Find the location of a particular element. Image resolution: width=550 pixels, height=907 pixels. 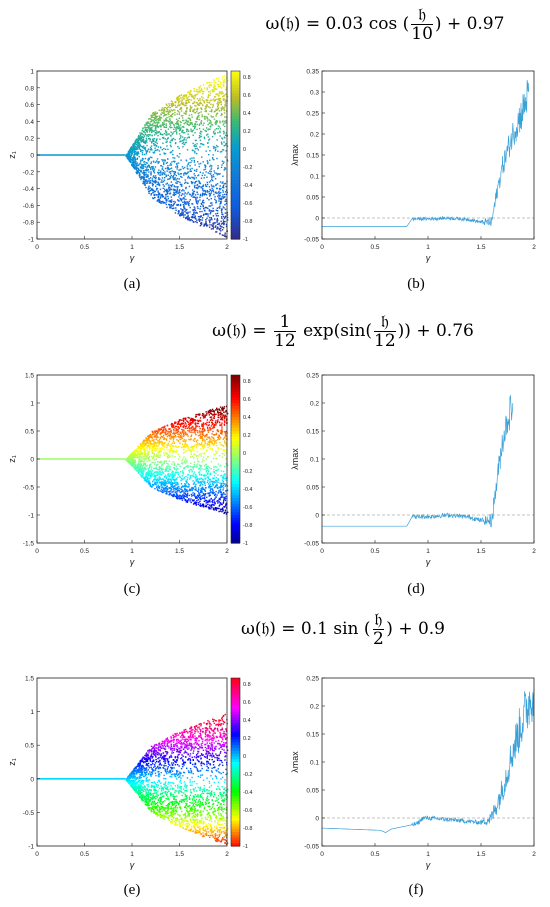

colorbar-tick-label: 0 is located at coordinates (244, 150).